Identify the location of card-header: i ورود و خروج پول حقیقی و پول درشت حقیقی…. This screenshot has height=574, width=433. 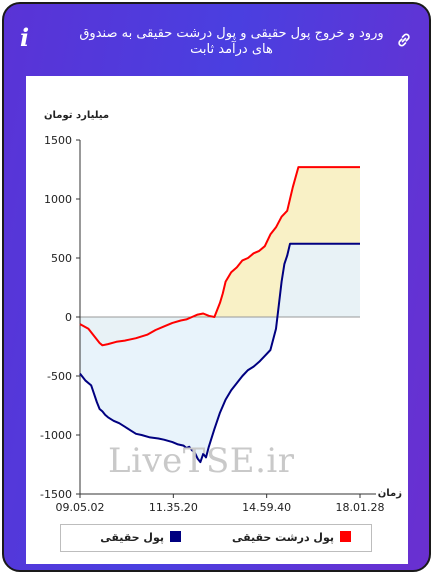
(216, 39).